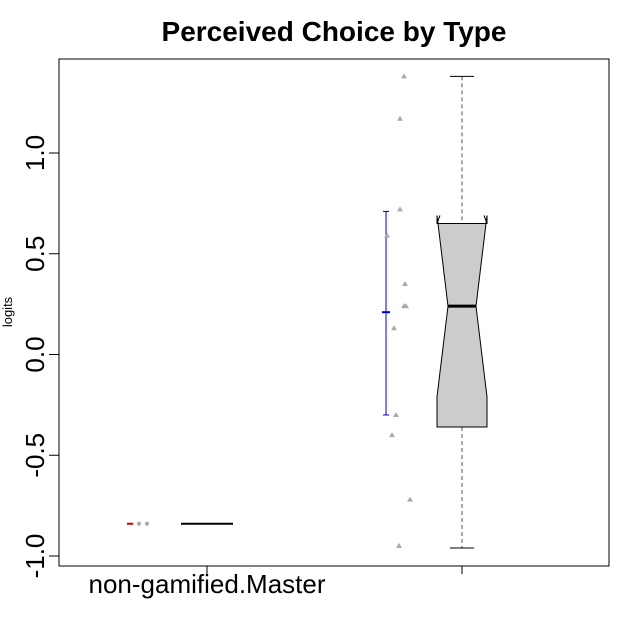 The width and height of the screenshot is (640, 640). I want to click on y-tick-label: -1.0, so click(35, 556).